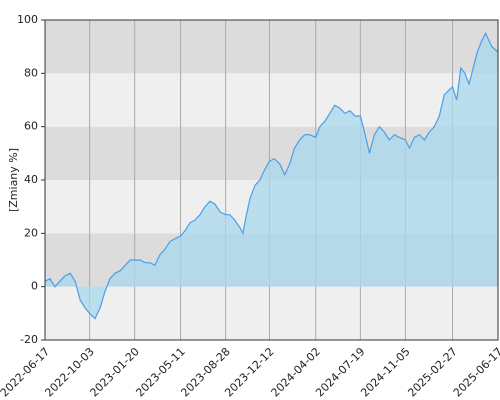 This screenshot has height=400, width=500. What do you see at coordinates (31, 72) in the screenshot?
I see `y-tick-label: 80` at bounding box center [31, 72].